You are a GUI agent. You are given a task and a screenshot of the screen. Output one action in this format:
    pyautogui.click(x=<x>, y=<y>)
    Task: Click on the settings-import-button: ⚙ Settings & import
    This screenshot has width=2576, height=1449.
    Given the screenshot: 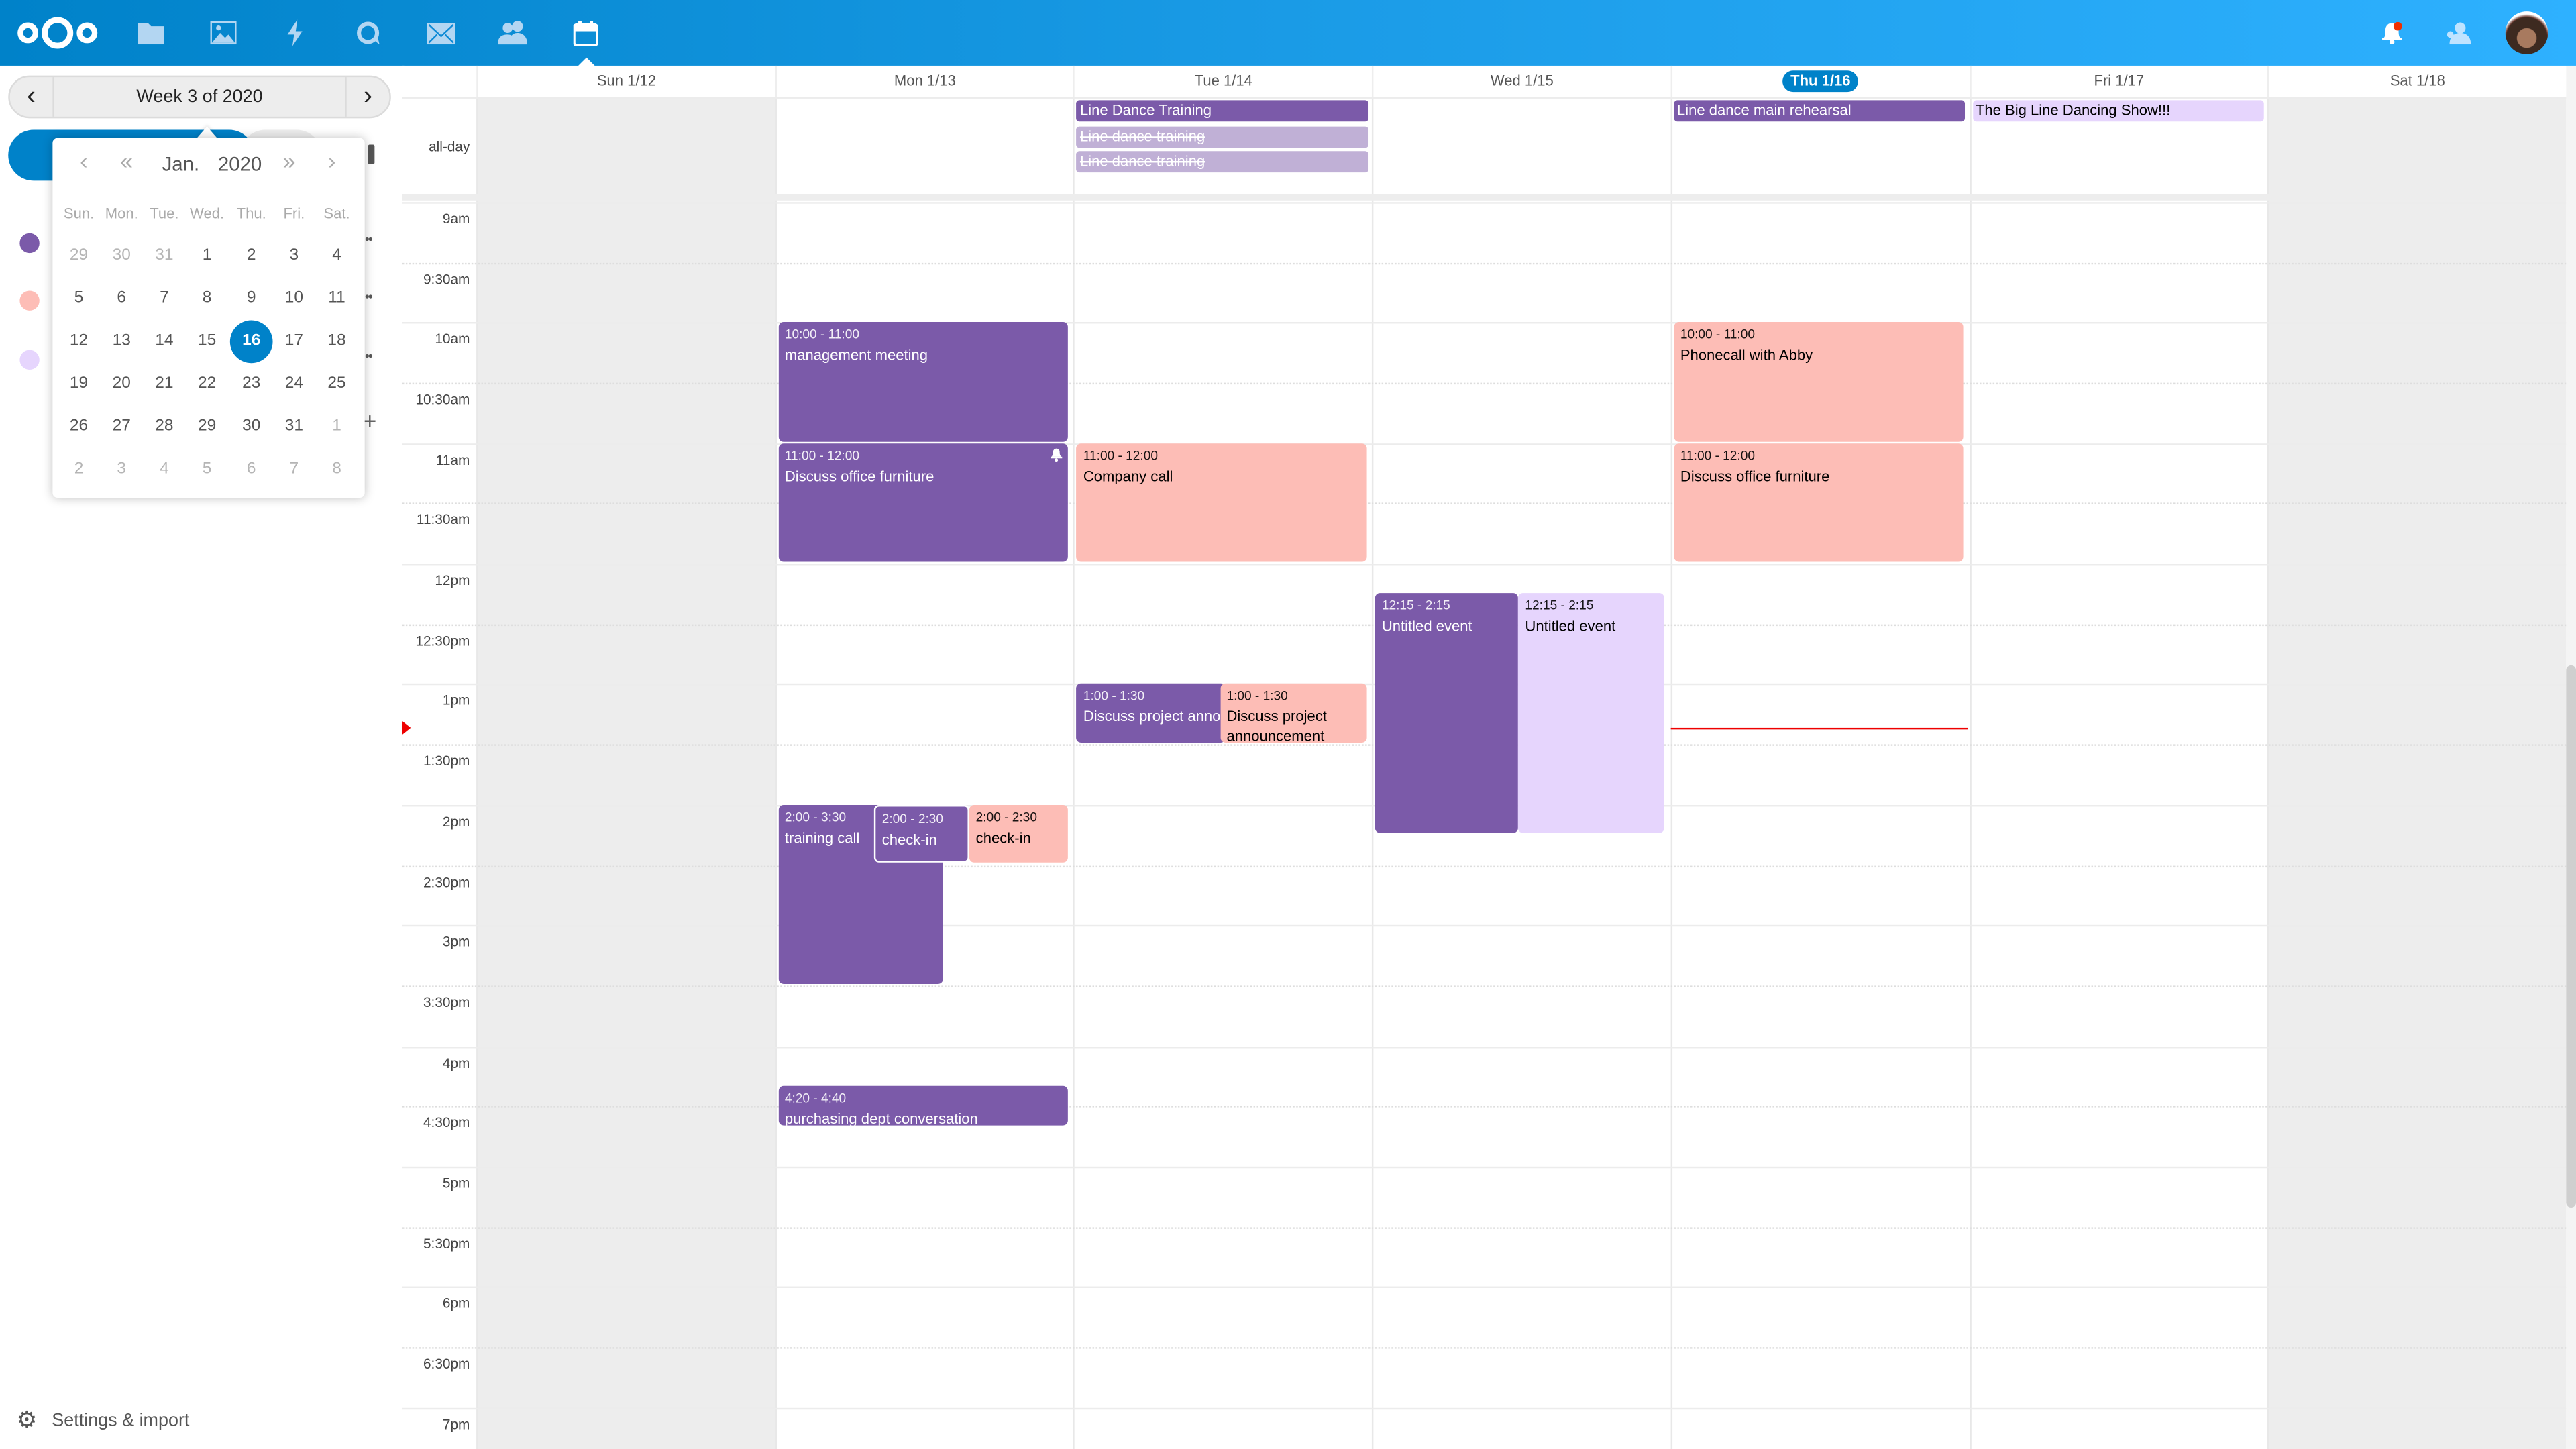 What is the action you would take?
    pyautogui.click(x=102, y=1420)
    